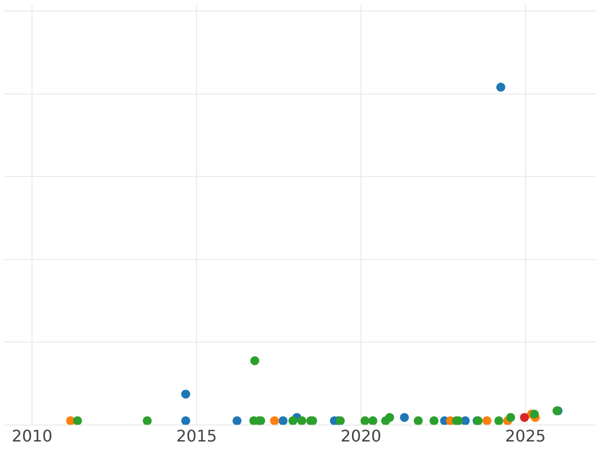 The image size is (600, 450). Describe the element at coordinates (32, 436) in the screenshot. I see `x-tick-label: 2010` at that location.